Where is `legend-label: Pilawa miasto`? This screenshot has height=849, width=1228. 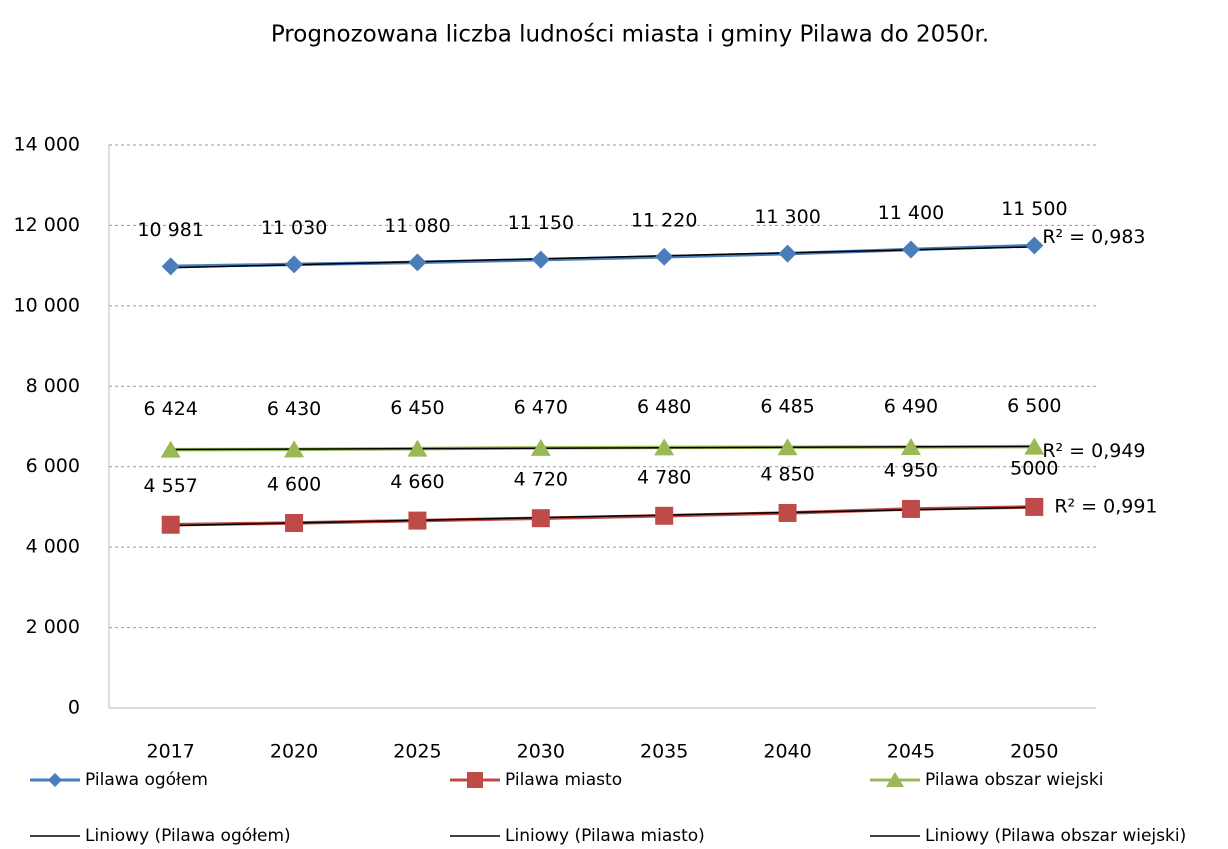 legend-label: Pilawa miasto is located at coordinates (563, 780).